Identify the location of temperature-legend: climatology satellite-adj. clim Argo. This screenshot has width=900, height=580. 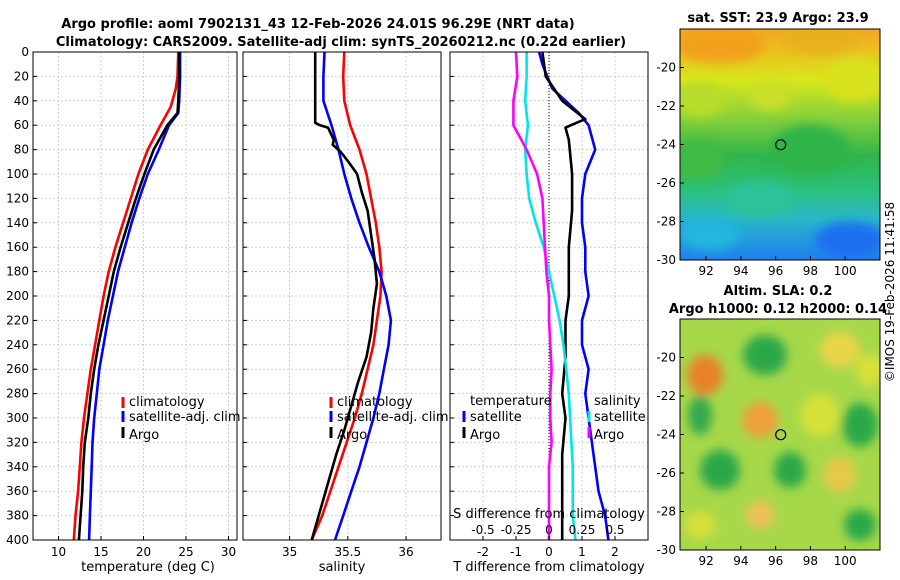
(181, 419).